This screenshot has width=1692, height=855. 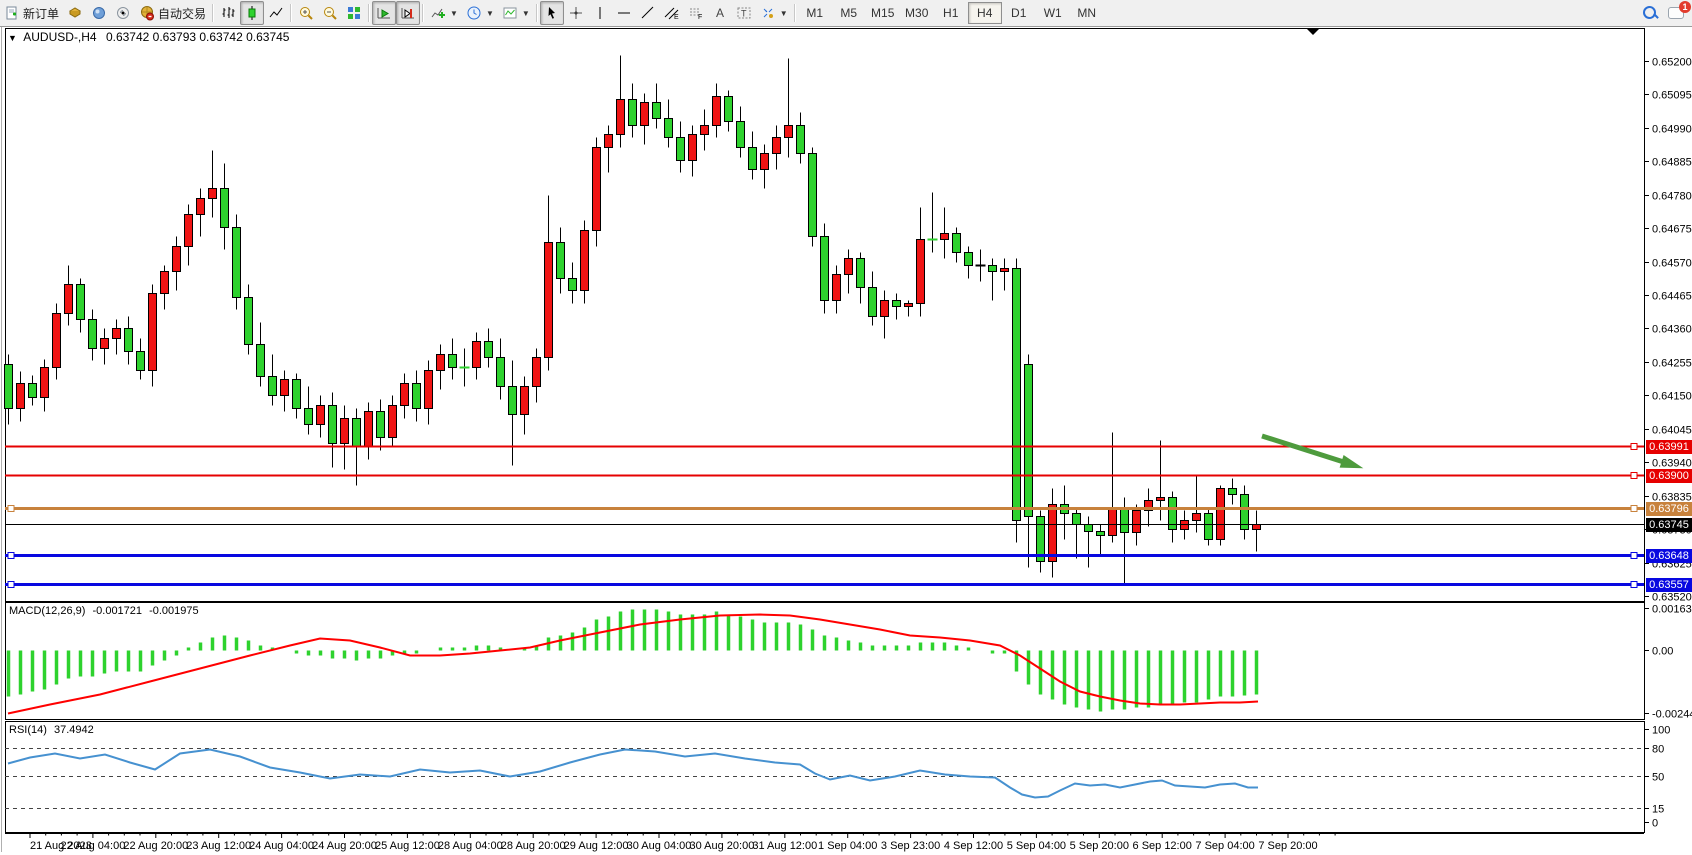 I want to click on search-icon, so click(x=1650, y=13).